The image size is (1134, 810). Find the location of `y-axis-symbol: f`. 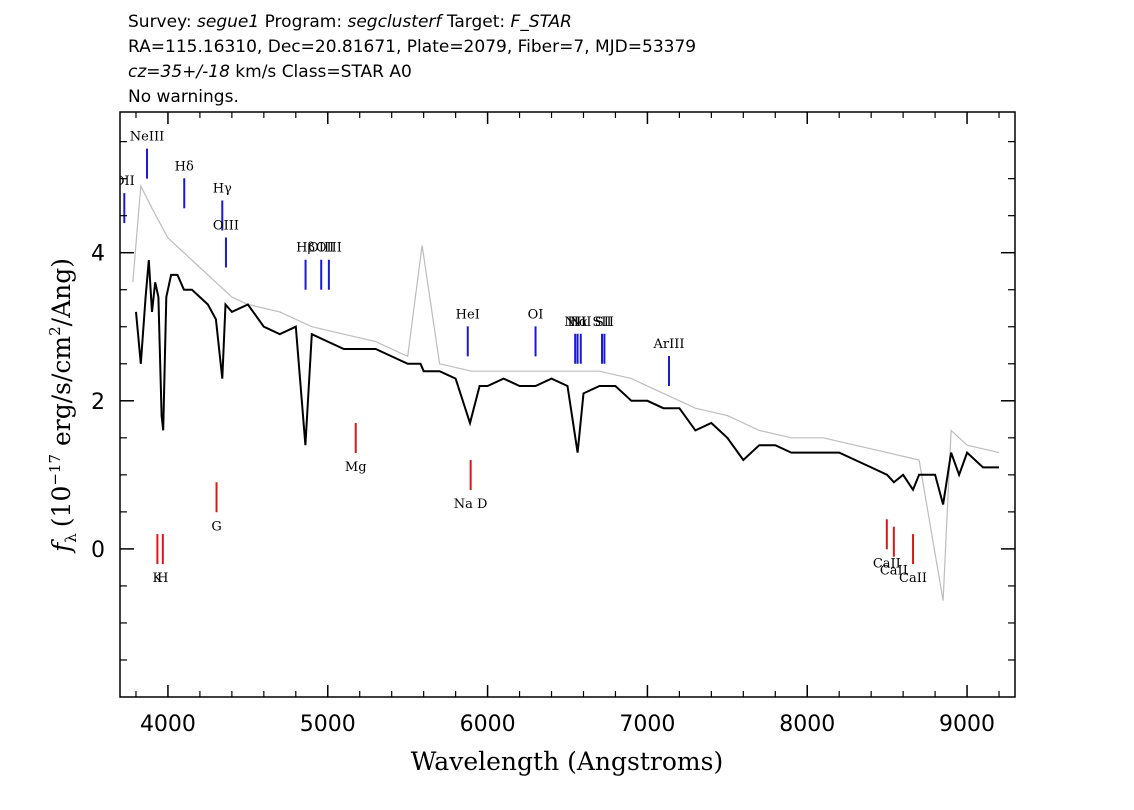

y-axis-symbol: f is located at coordinates (61, 546).